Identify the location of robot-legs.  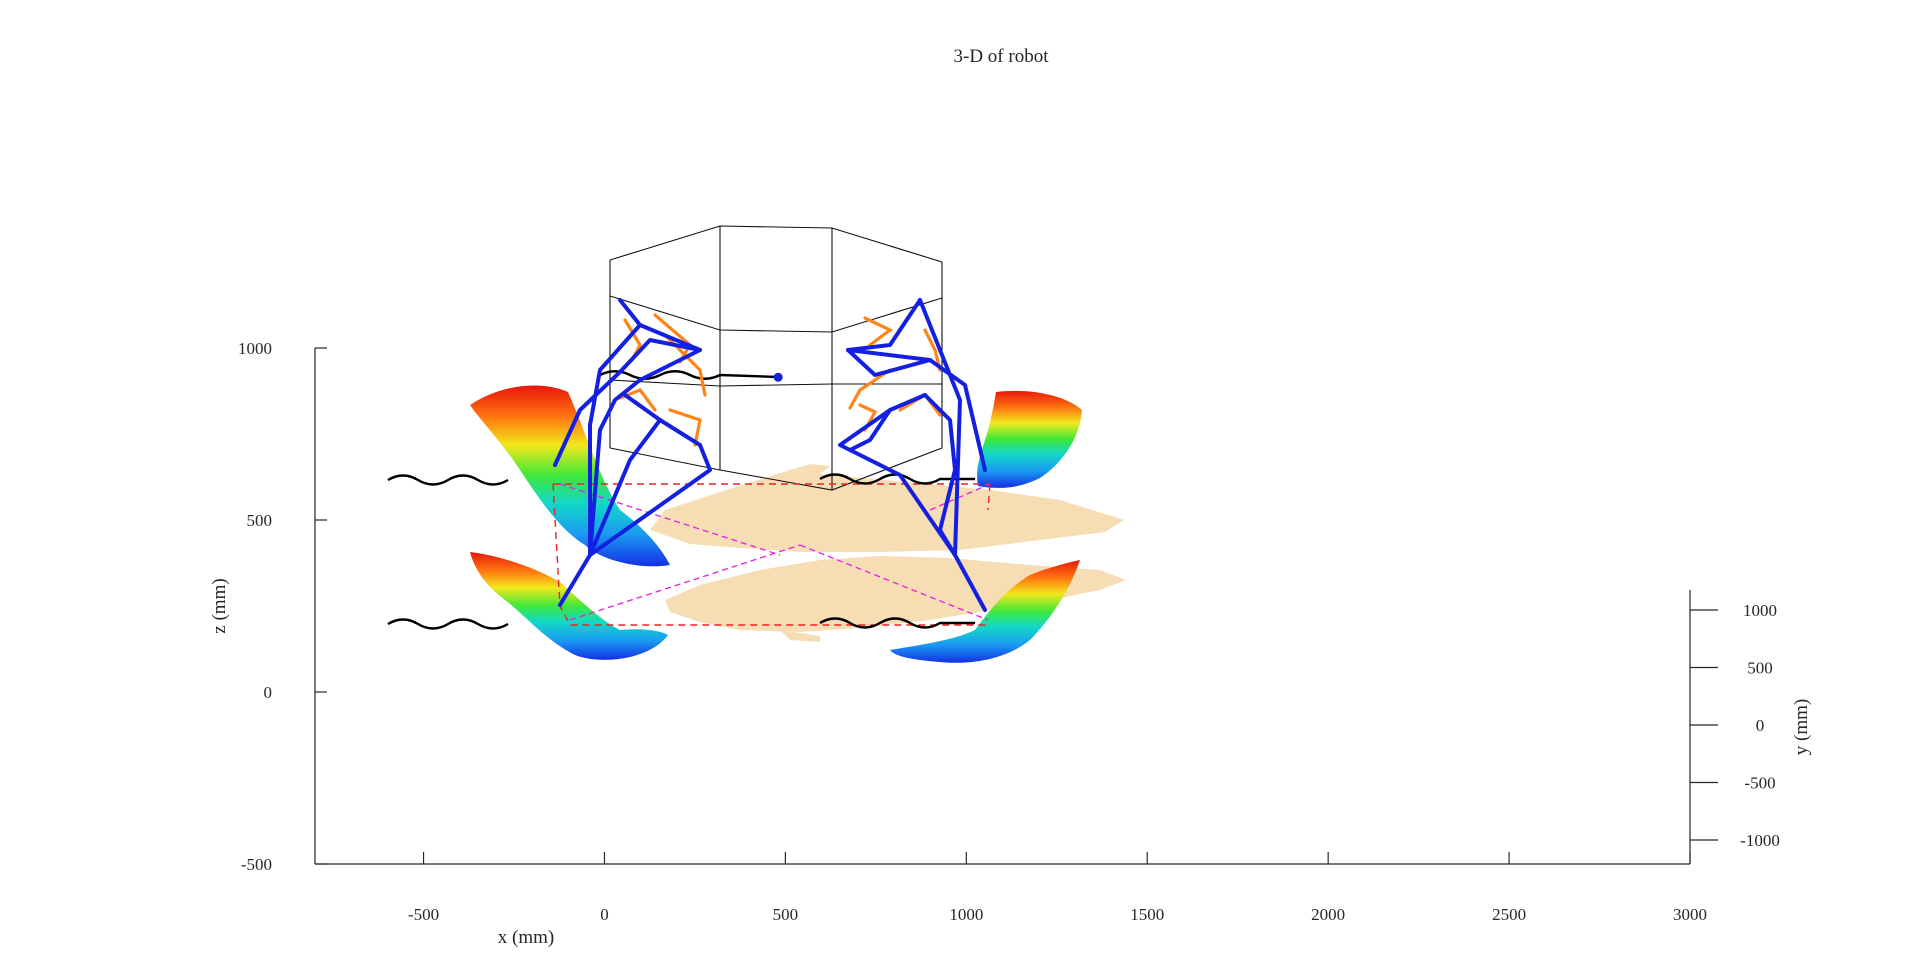
(770, 455).